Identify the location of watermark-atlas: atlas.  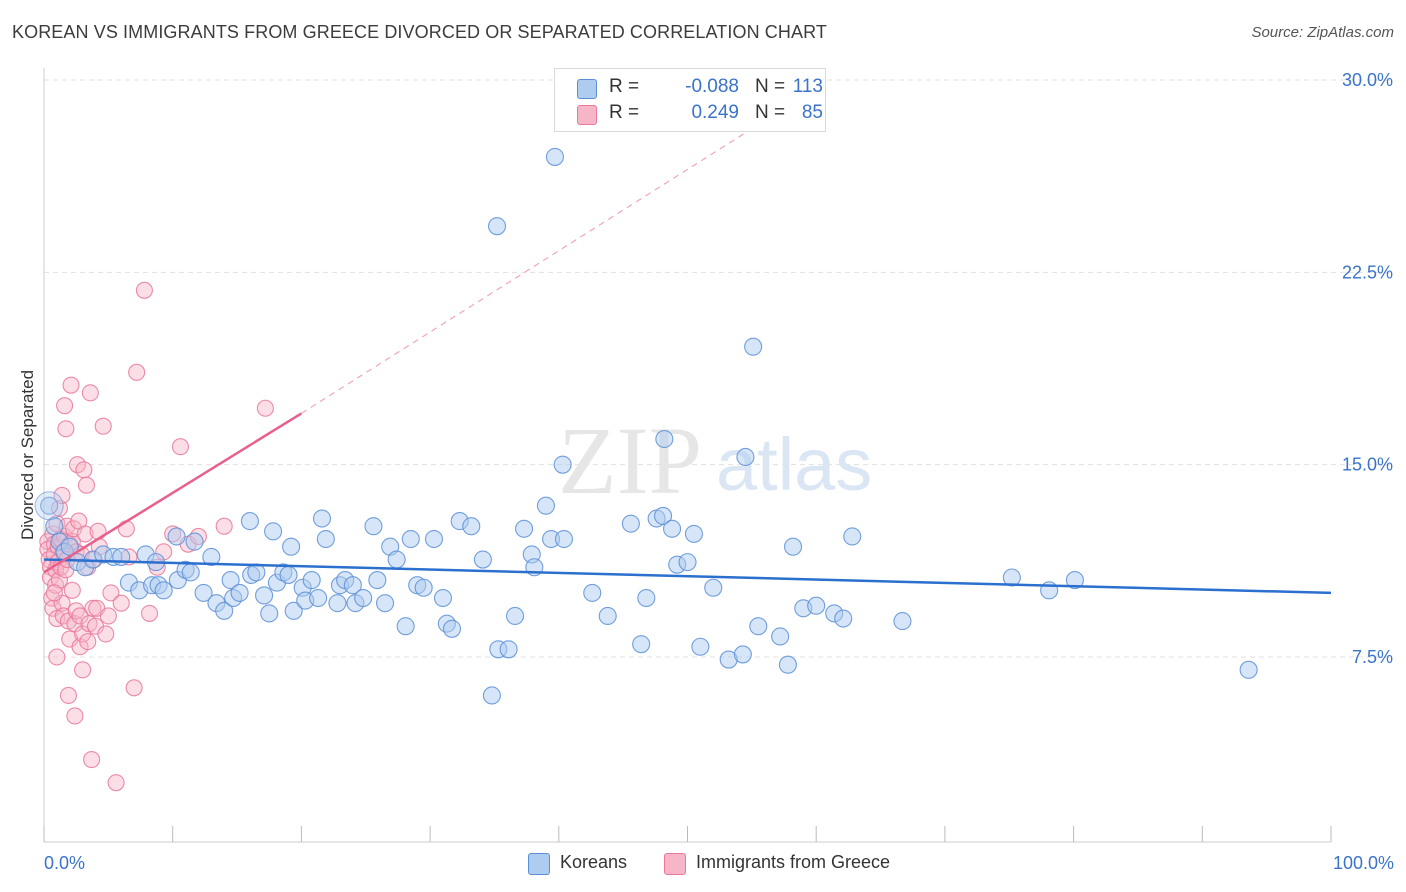
(794, 464).